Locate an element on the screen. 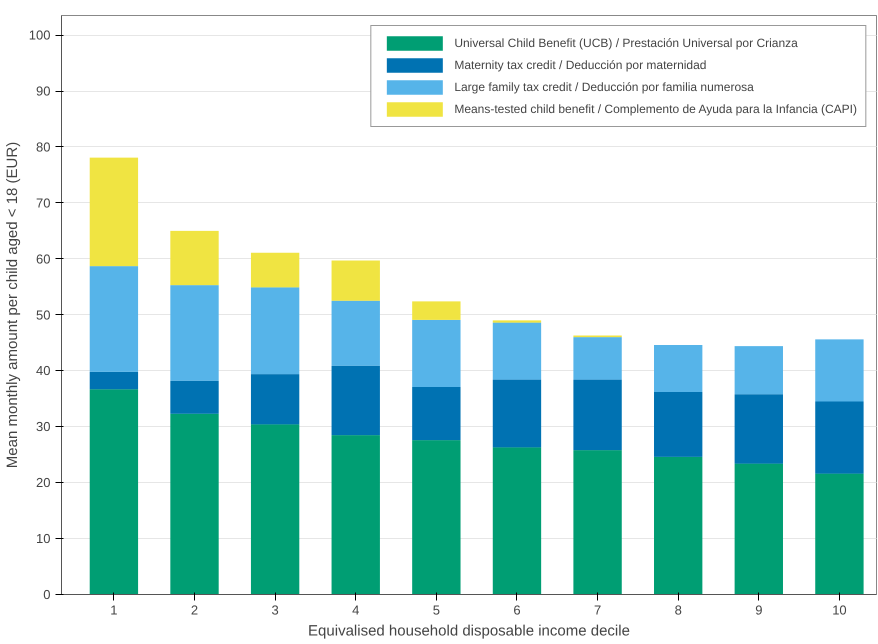  x-tick-label: 10 is located at coordinates (839, 610).